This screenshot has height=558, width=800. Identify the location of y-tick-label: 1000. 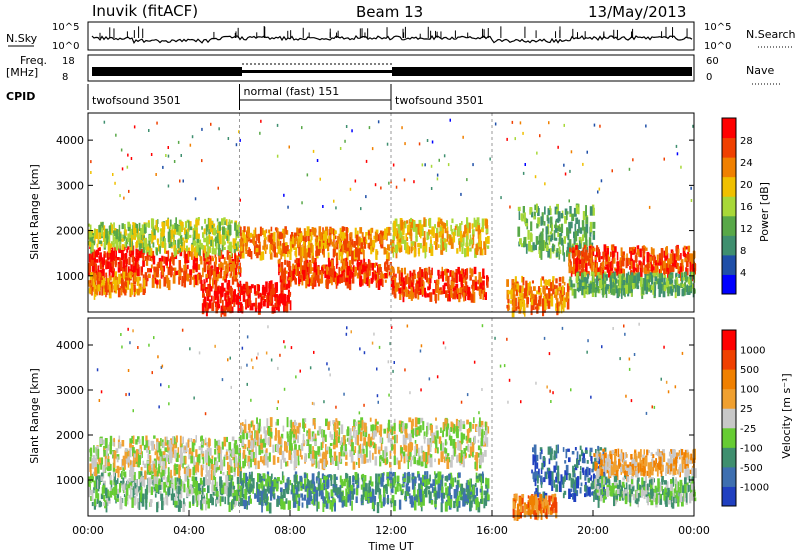
(70, 276).